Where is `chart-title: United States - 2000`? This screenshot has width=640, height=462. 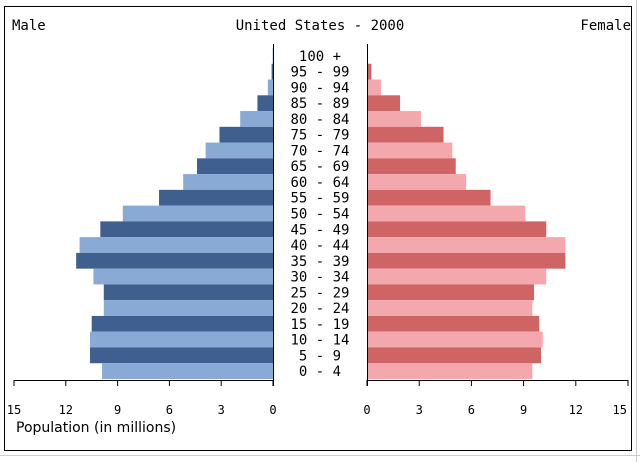
chart-title: United States - 2000 is located at coordinates (320, 26).